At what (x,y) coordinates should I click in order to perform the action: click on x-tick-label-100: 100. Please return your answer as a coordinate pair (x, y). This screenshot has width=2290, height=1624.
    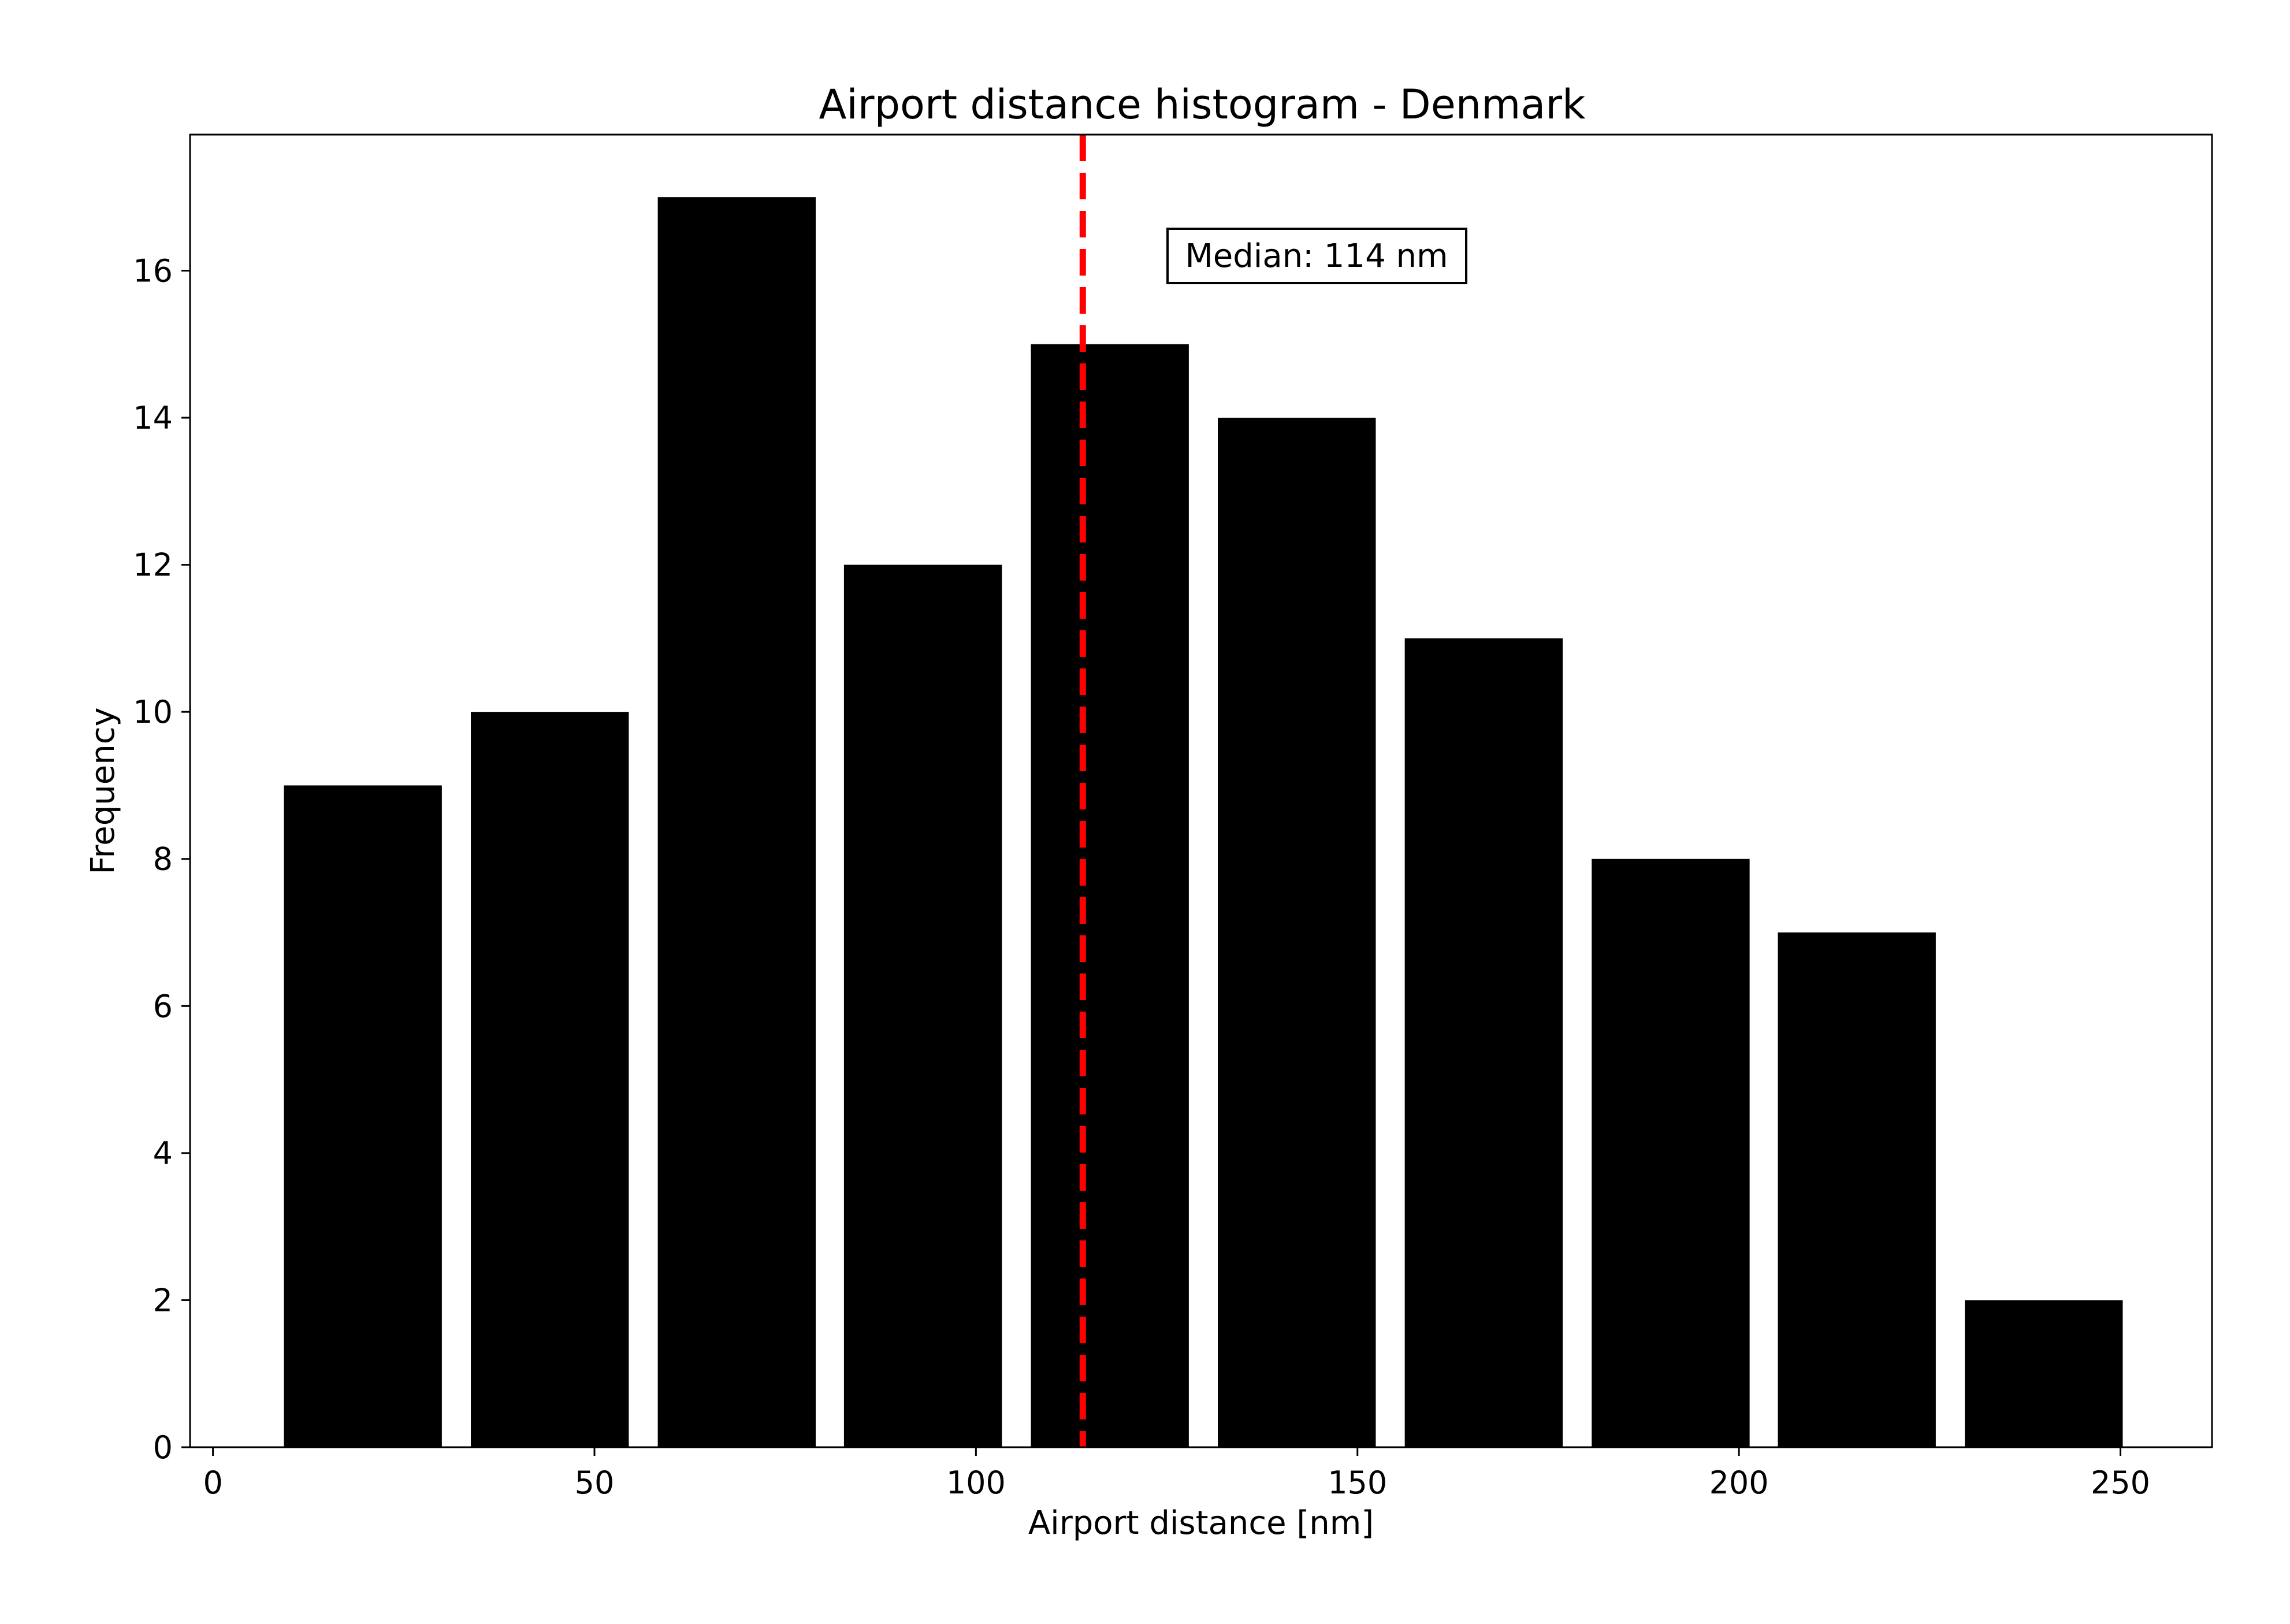
    Looking at the image, I should click on (976, 1483).